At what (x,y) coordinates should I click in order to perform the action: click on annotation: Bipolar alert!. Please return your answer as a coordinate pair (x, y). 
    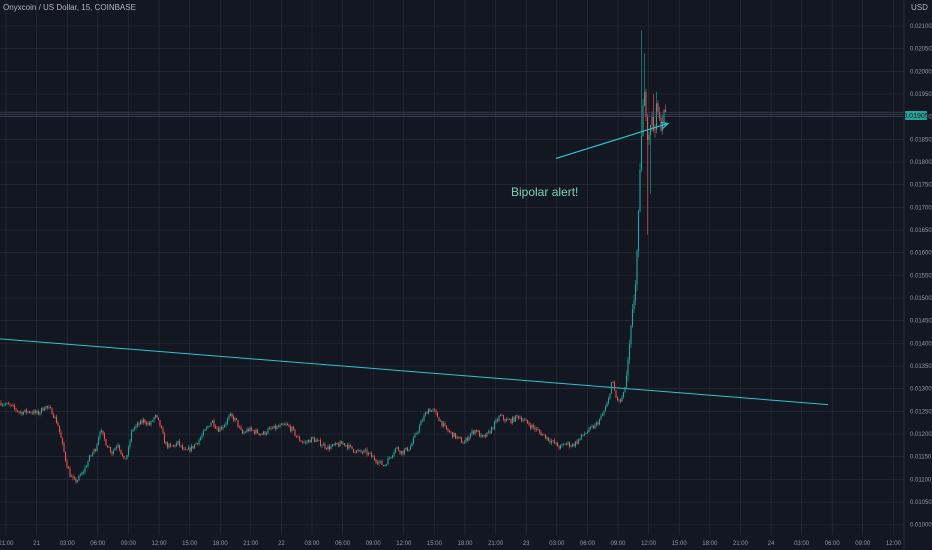
    Looking at the image, I should click on (590, 160).